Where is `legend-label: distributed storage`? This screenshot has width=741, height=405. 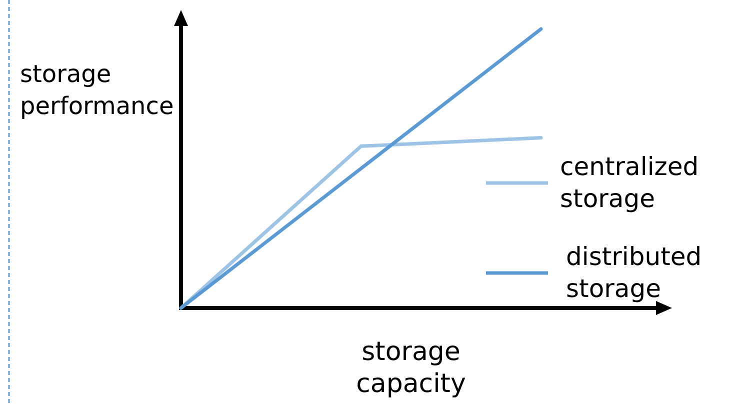 legend-label: distributed storage is located at coordinates (634, 272).